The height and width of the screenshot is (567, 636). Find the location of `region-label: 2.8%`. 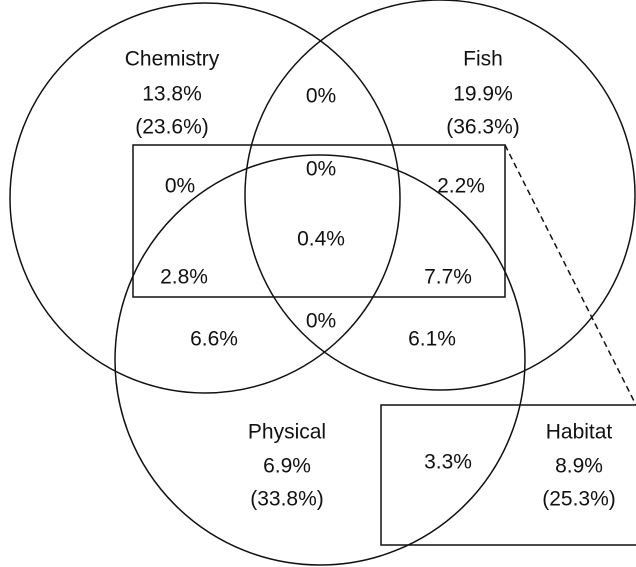

region-label: 2.8% is located at coordinates (184, 277).